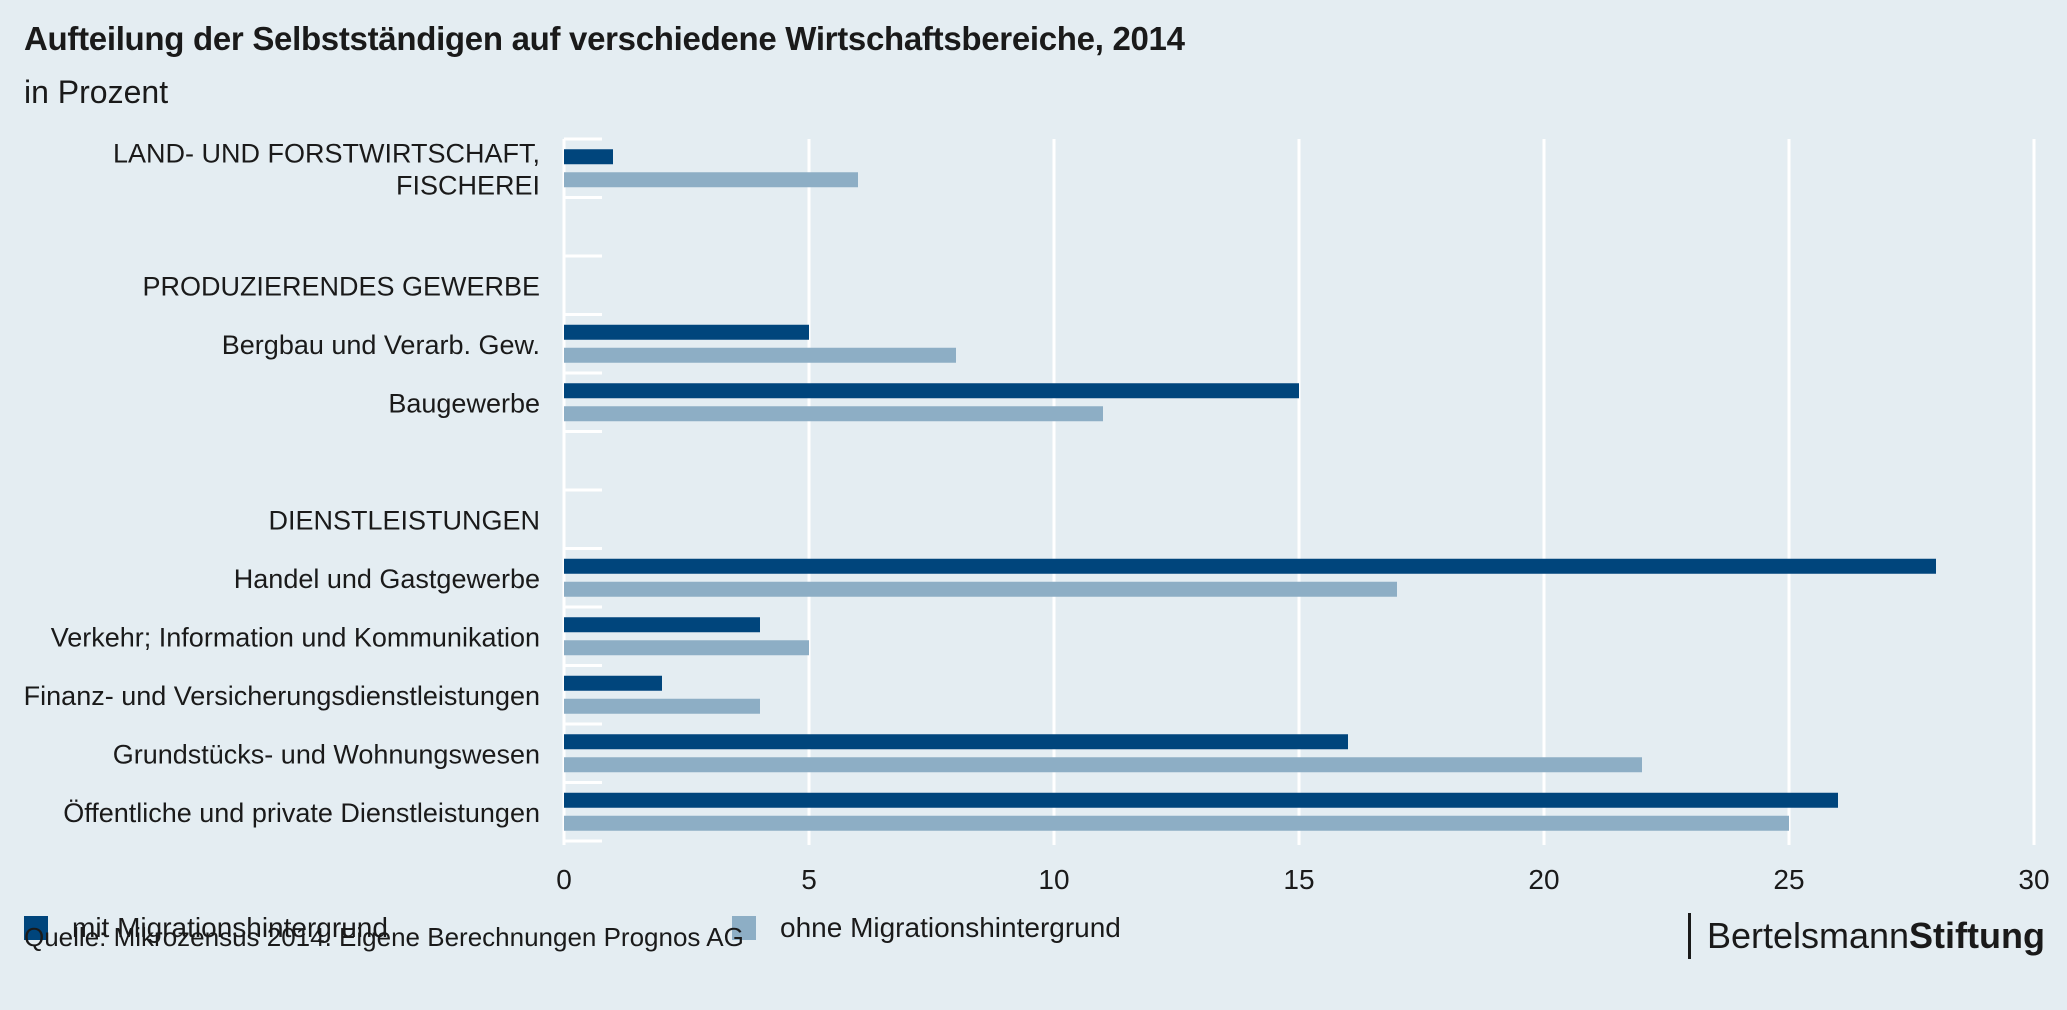  What do you see at coordinates (301, 813) in the screenshot?
I see `category-label: Öffentliche und private Dienstleistungen` at bounding box center [301, 813].